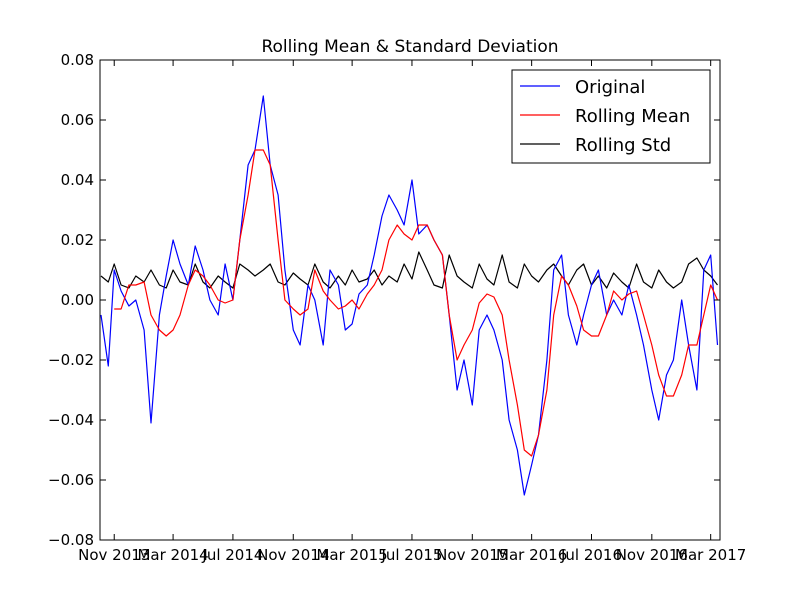 This screenshot has width=800, height=600. Describe the element at coordinates (409, 47) in the screenshot. I see `chart-title: Rolling Mean & Standard Deviation` at that location.